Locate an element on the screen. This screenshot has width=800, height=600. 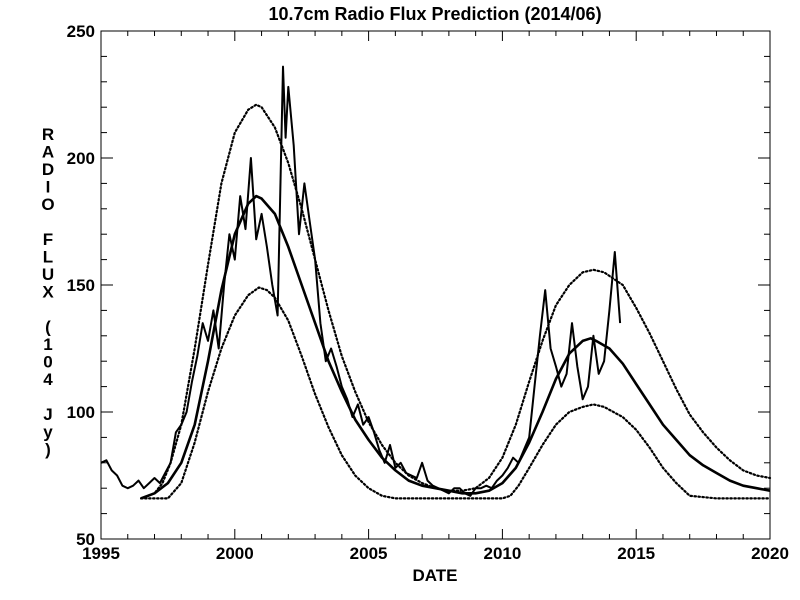
y-axis-label-char: ( is located at coordinates (48, 327).